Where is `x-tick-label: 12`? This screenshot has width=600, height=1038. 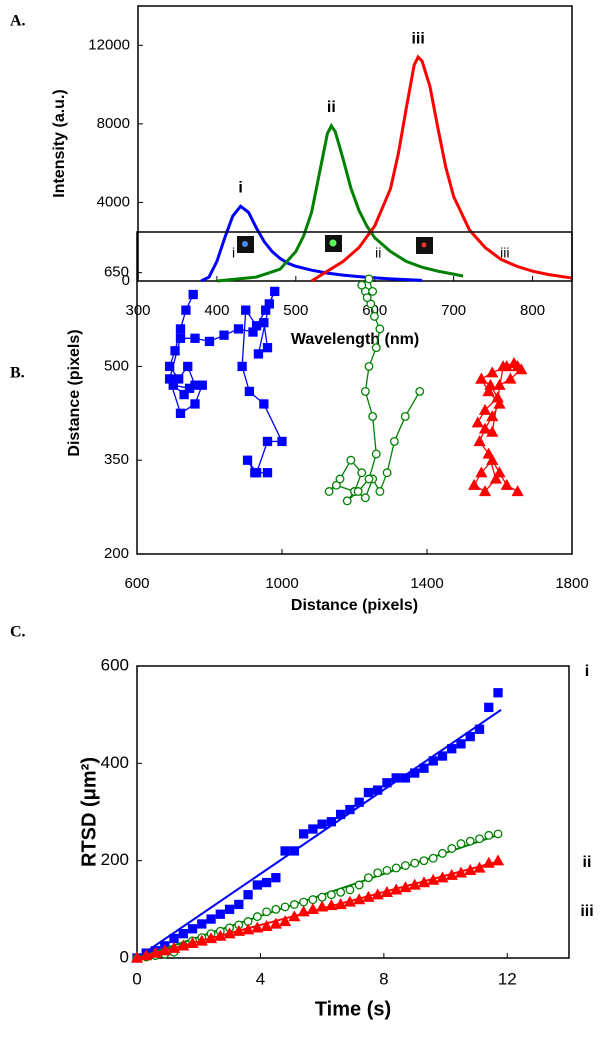
x-tick-label: 12 is located at coordinates (507, 978).